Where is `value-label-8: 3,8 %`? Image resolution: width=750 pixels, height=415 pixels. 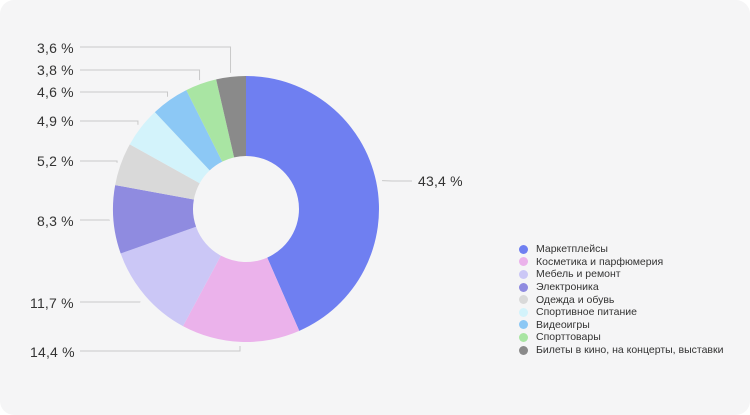
value-label-8: 3,8 % is located at coordinates (55, 70).